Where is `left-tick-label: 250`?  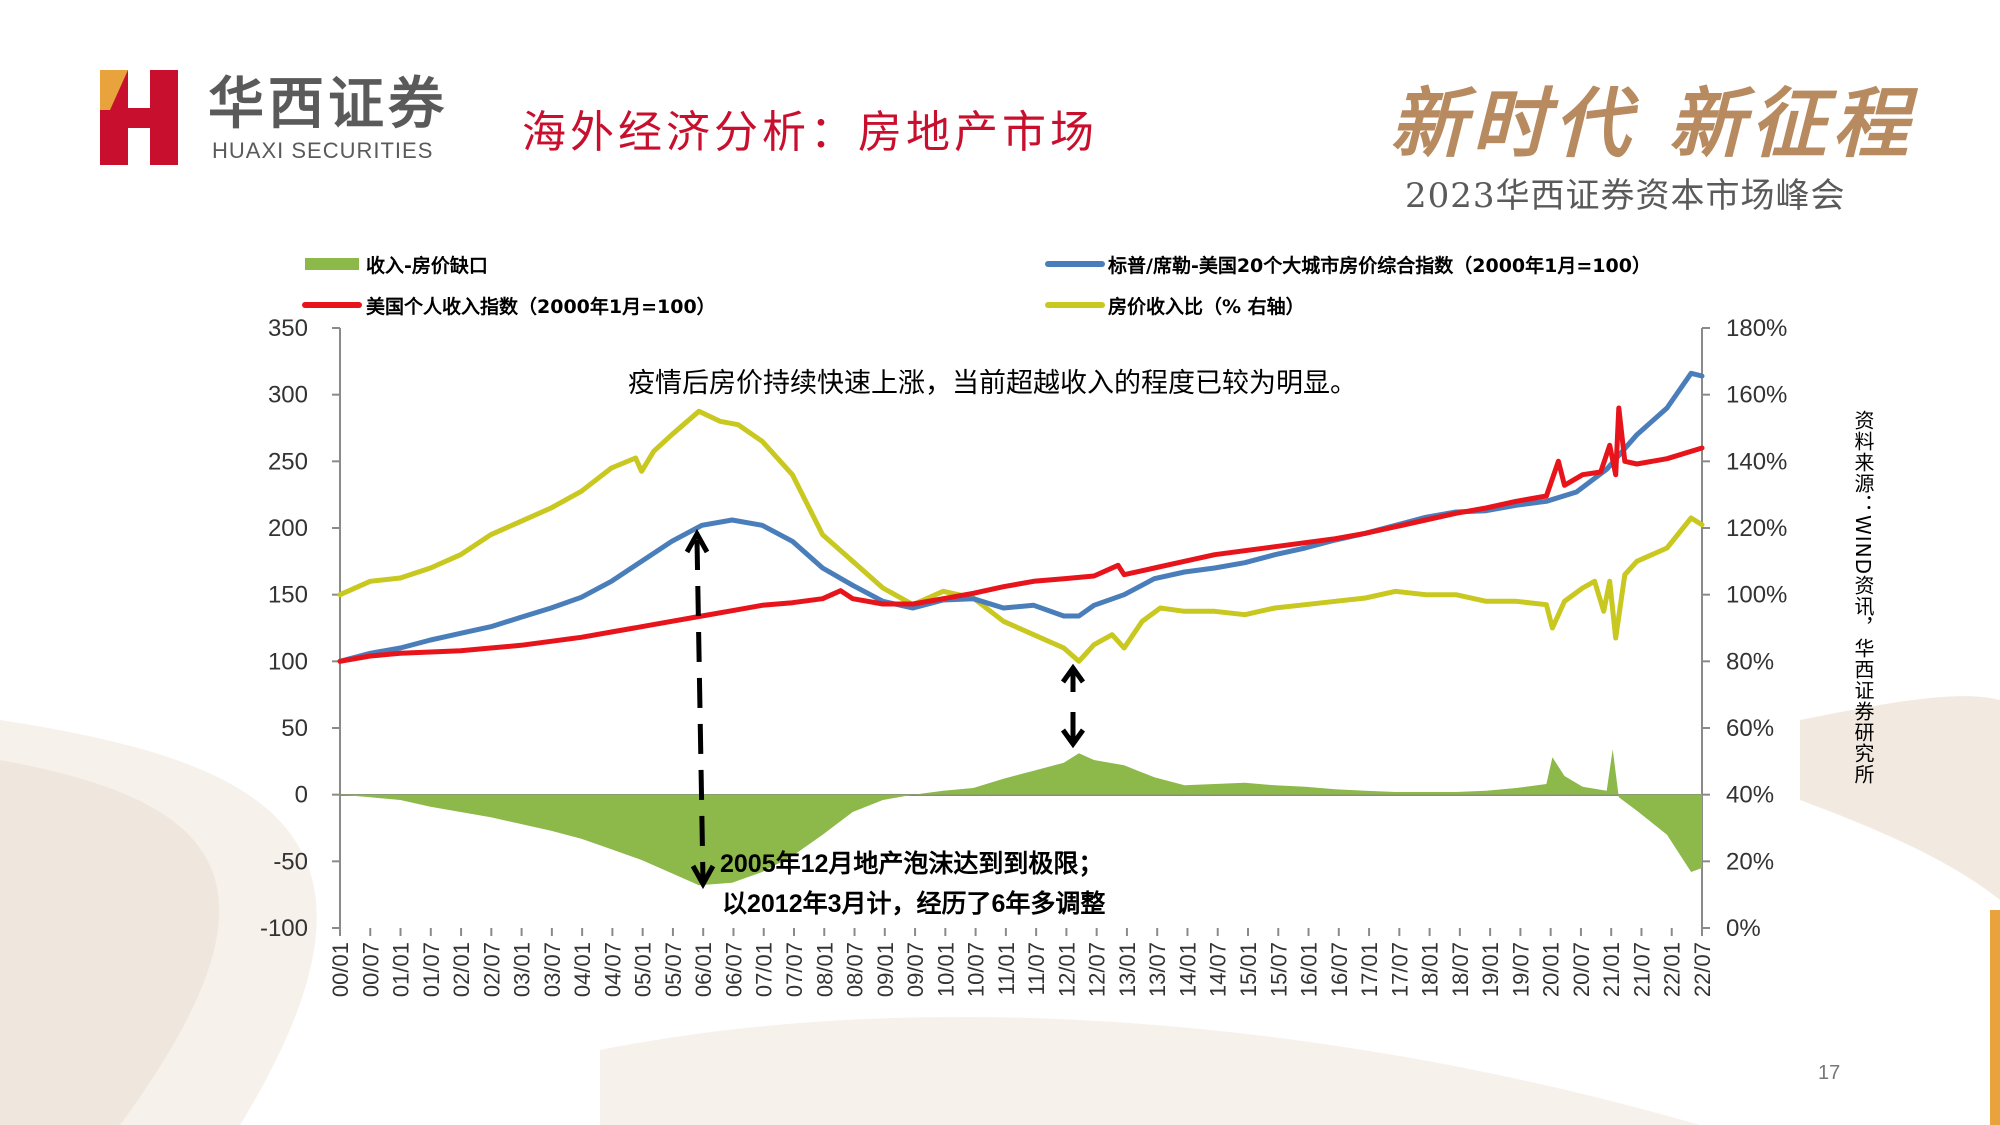
left-tick-label: 250 is located at coordinates (288, 461).